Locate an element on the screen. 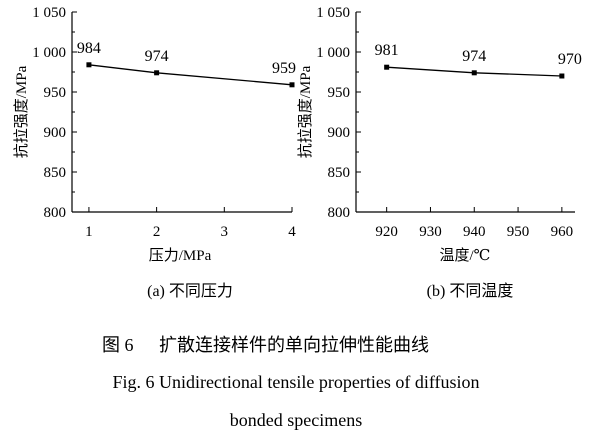 Image resolution: width=591 pixels, height=438 pixels. x-tick-label: 1 is located at coordinates (89, 232).